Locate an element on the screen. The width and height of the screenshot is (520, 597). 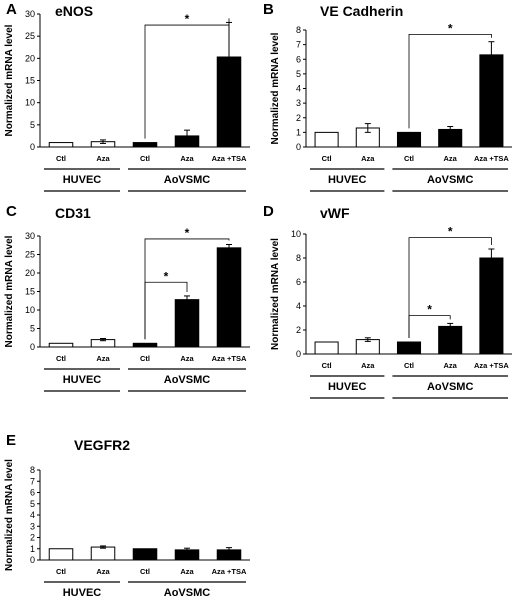
y-tick-label: 15 is located at coordinates (30, 292).